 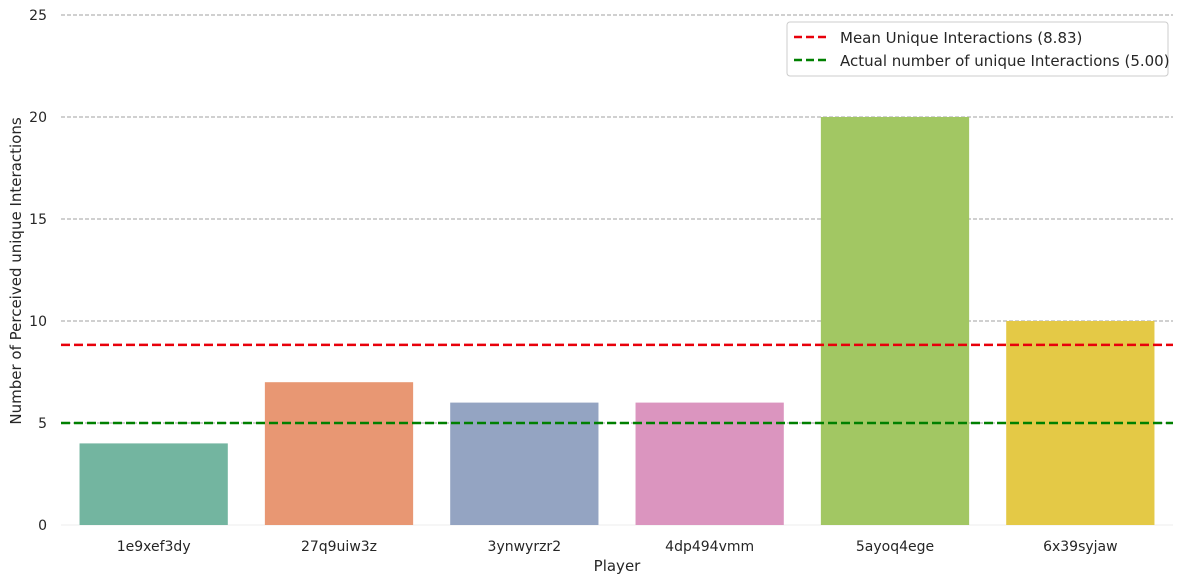 What do you see at coordinates (38, 16) in the screenshot?
I see `y-tick-label: 25` at bounding box center [38, 16].